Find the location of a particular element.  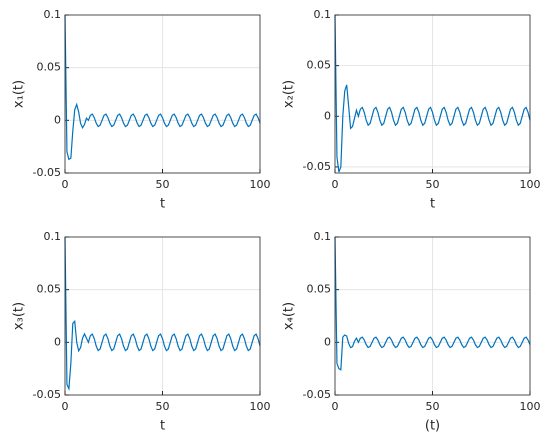

y-axis-label: x₃(t) is located at coordinates (19, 316).